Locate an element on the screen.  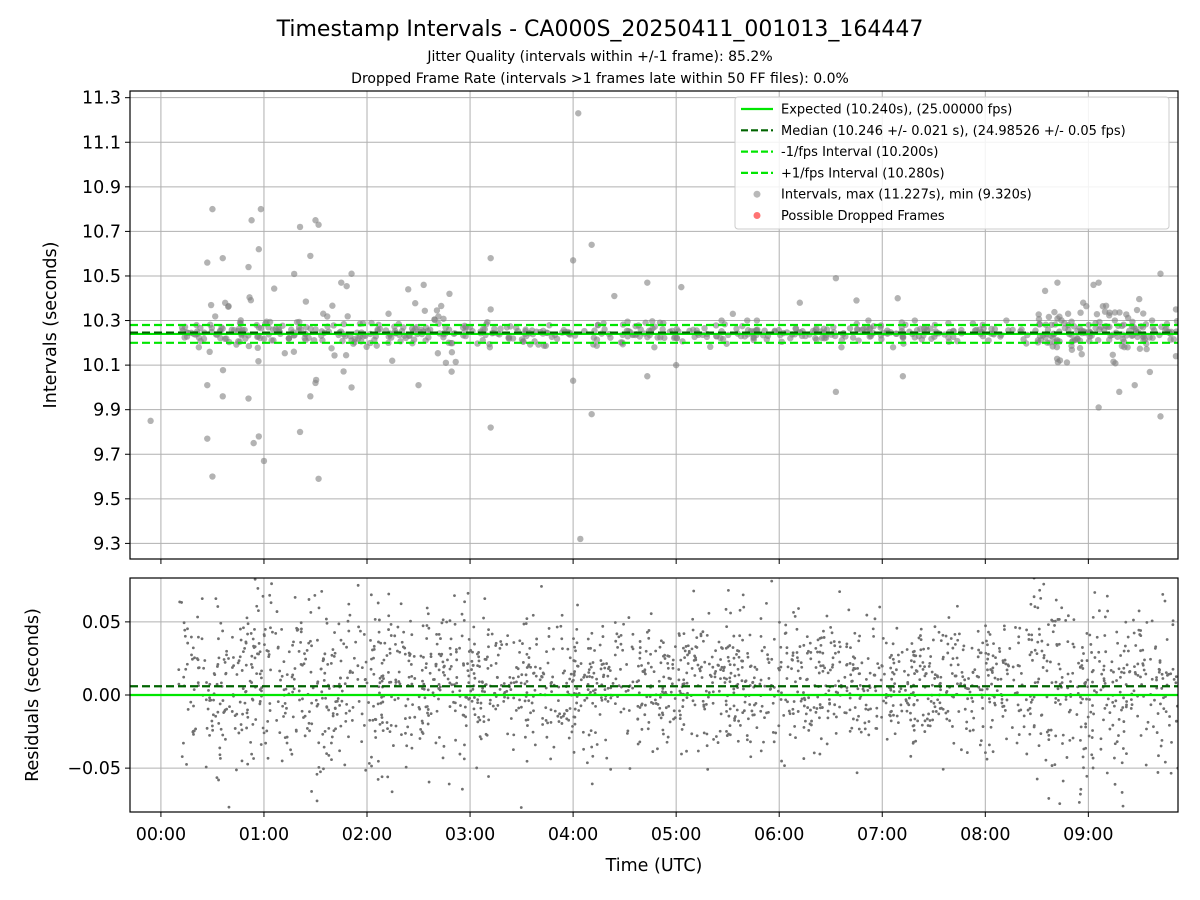
residuals-x-tick-label: 02:00 is located at coordinates (367, 835).